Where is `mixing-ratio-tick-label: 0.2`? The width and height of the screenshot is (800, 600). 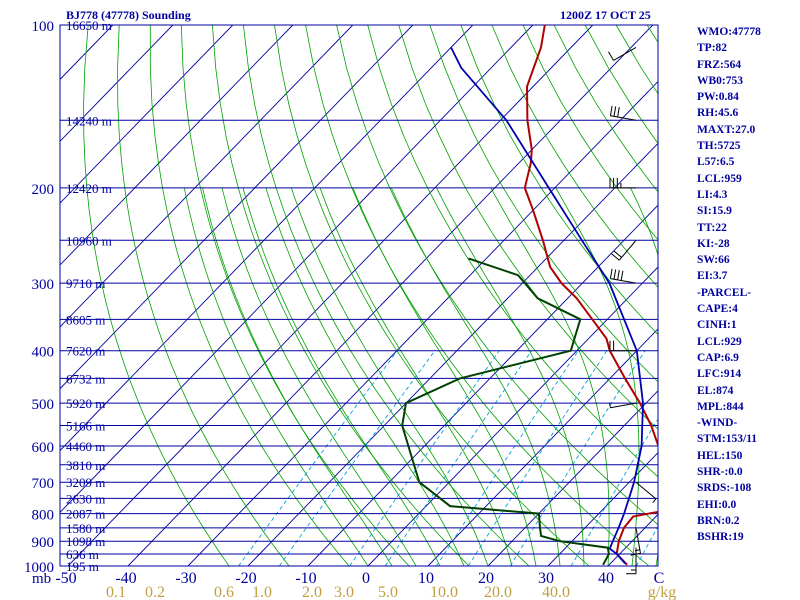 mixing-ratio-tick-label: 0.2 is located at coordinates (155, 592).